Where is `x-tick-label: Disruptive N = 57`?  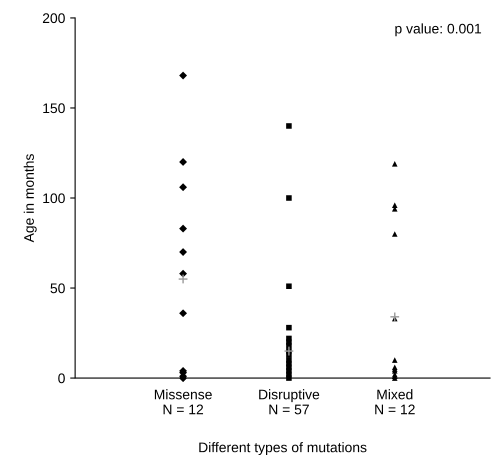
x-tick-label: Disruptive N = 57 is located at coordinates (289, 401).